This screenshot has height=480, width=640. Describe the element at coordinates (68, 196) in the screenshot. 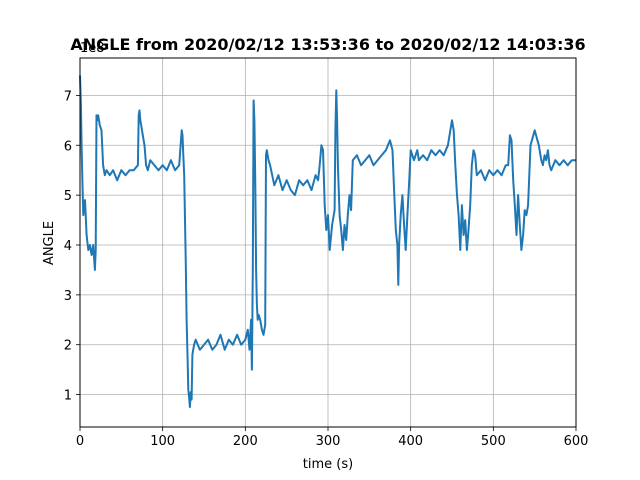

I see `y-tick-label: 5` at that location.